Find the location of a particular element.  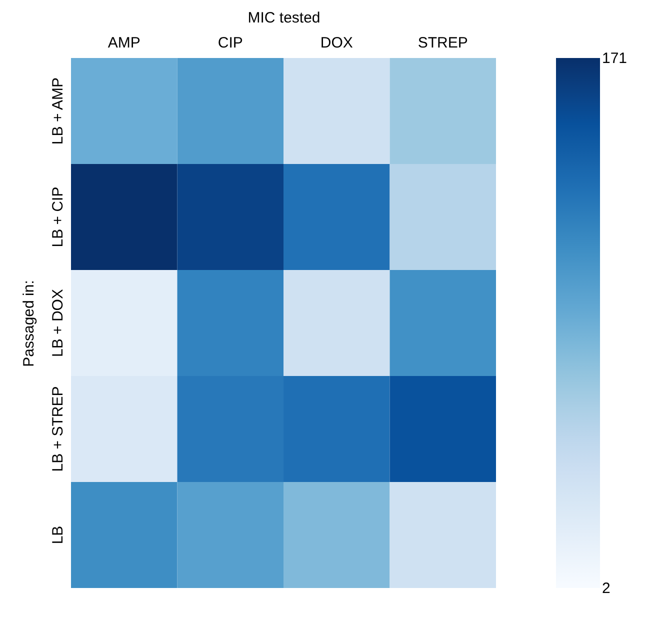

x-tick-label: CIP is located at coordinates (230, 43).